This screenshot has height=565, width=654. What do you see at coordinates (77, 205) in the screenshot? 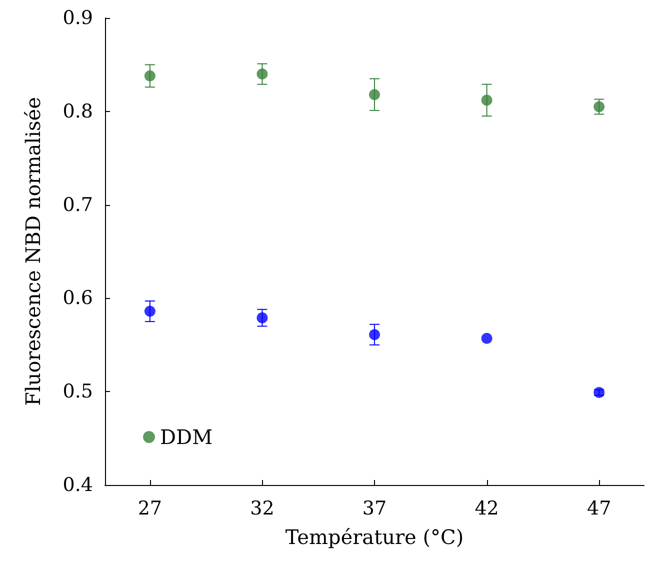
I see `y-tick-label: 0.7` at bounding box center [77, 205].